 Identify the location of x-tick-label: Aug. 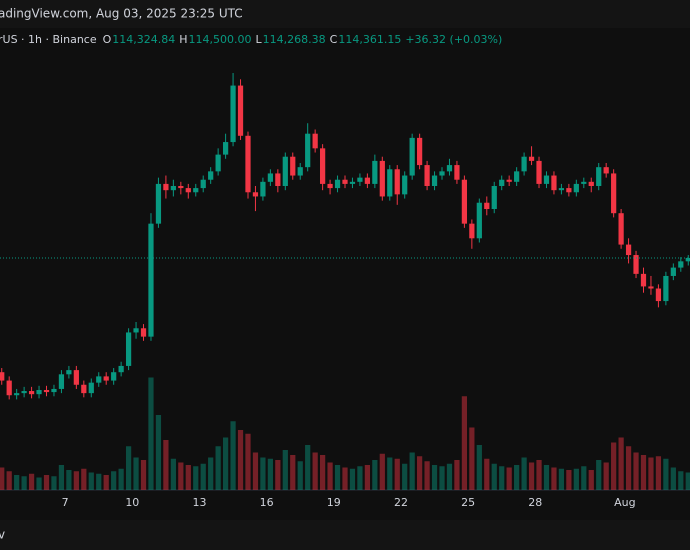
(624, 502).